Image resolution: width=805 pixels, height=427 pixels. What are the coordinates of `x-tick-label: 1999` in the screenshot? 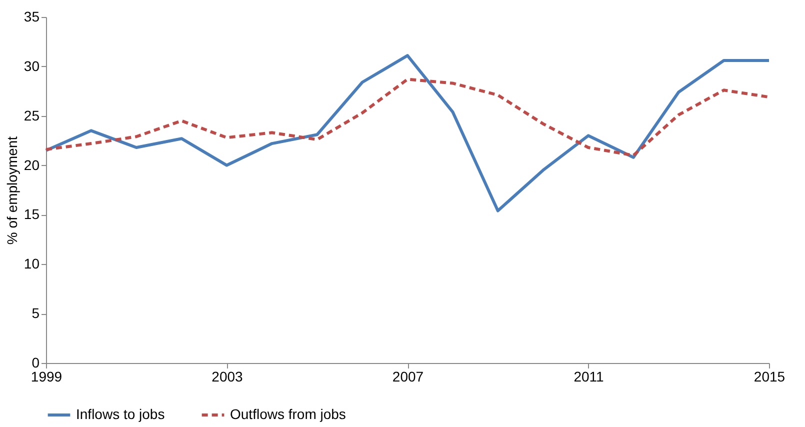 It's located at (46, 376).